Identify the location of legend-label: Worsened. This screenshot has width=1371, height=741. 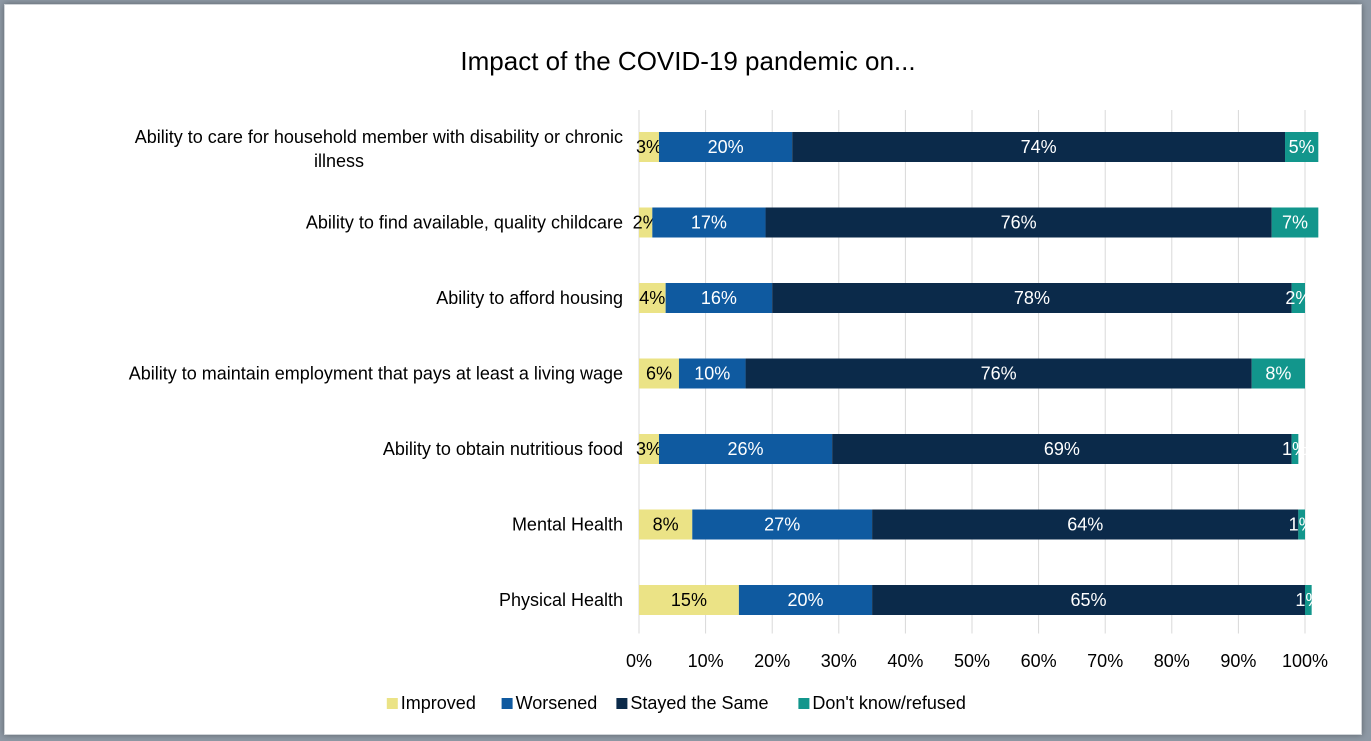
(557, 703).